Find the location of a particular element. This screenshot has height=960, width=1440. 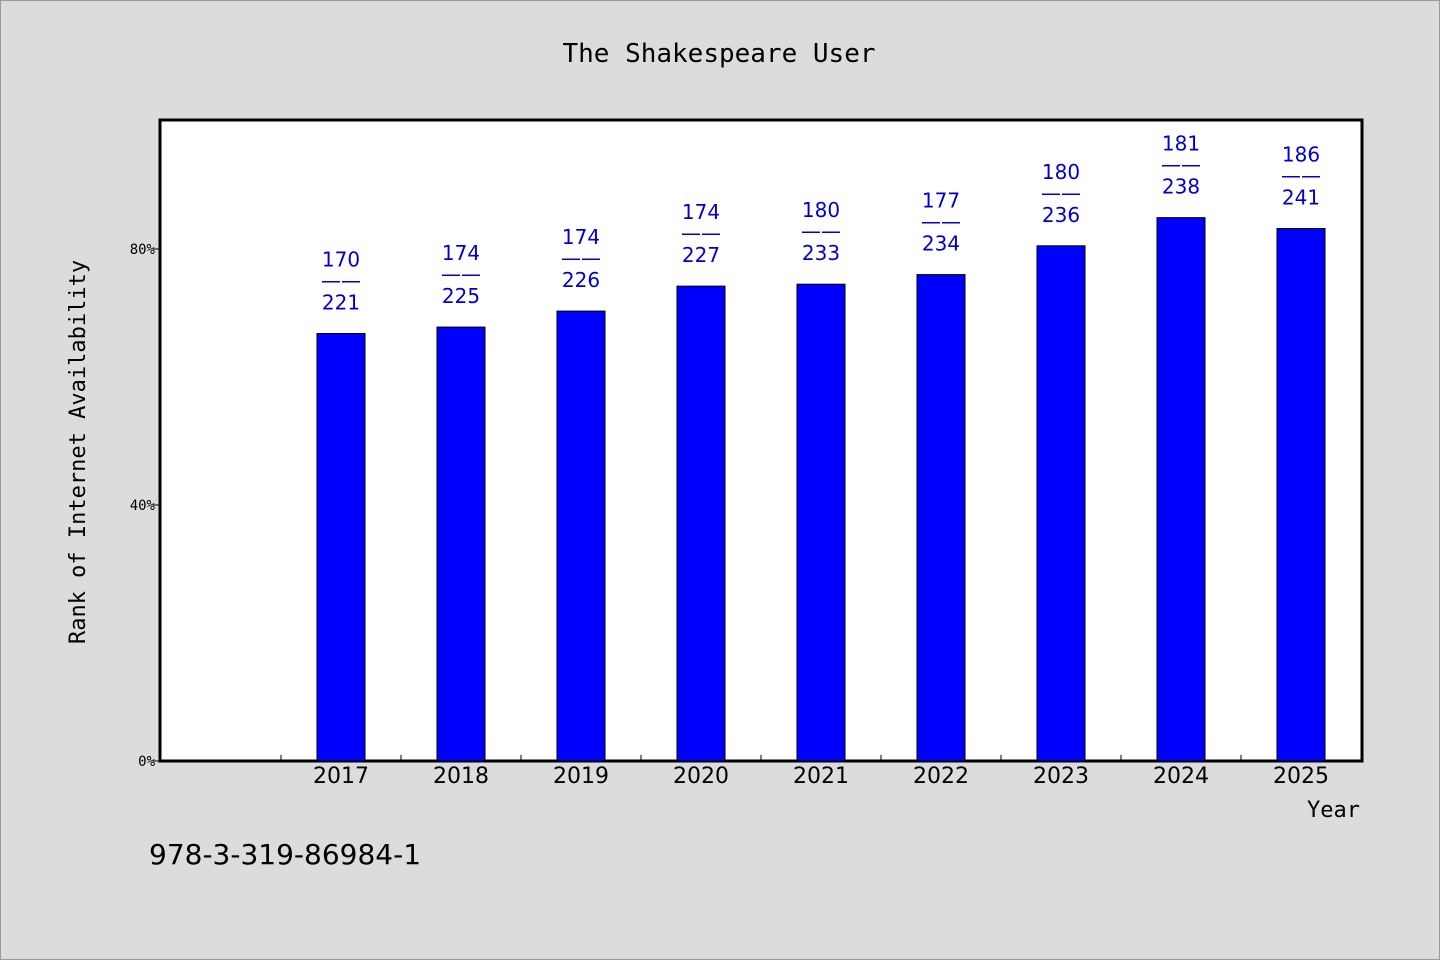

bar-2017 is located at coordinates (341, 547).